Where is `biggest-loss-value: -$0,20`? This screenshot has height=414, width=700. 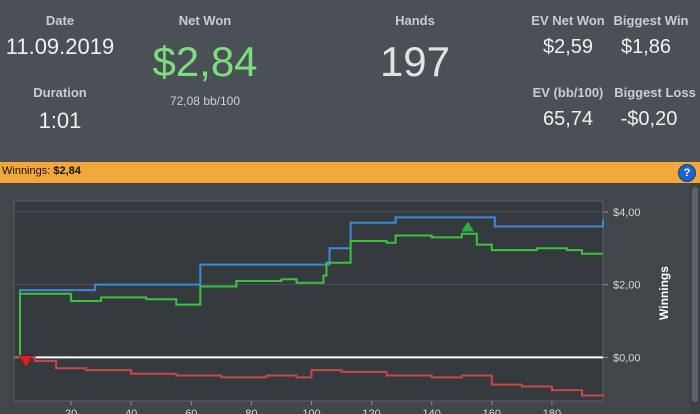
biggest-loss-value: -$0,20 is located at coordinates (649, 119).